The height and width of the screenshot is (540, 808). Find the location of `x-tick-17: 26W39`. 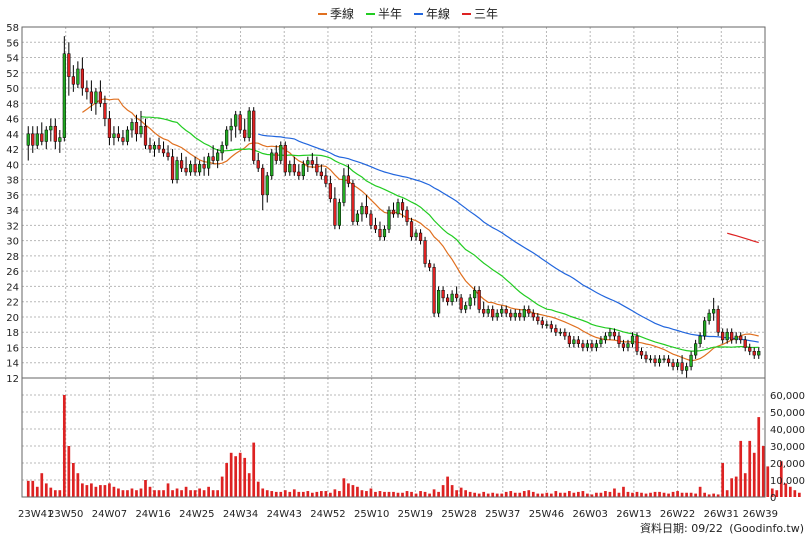

x-tick-17: 26W39 is located at coordinates (760, 514).